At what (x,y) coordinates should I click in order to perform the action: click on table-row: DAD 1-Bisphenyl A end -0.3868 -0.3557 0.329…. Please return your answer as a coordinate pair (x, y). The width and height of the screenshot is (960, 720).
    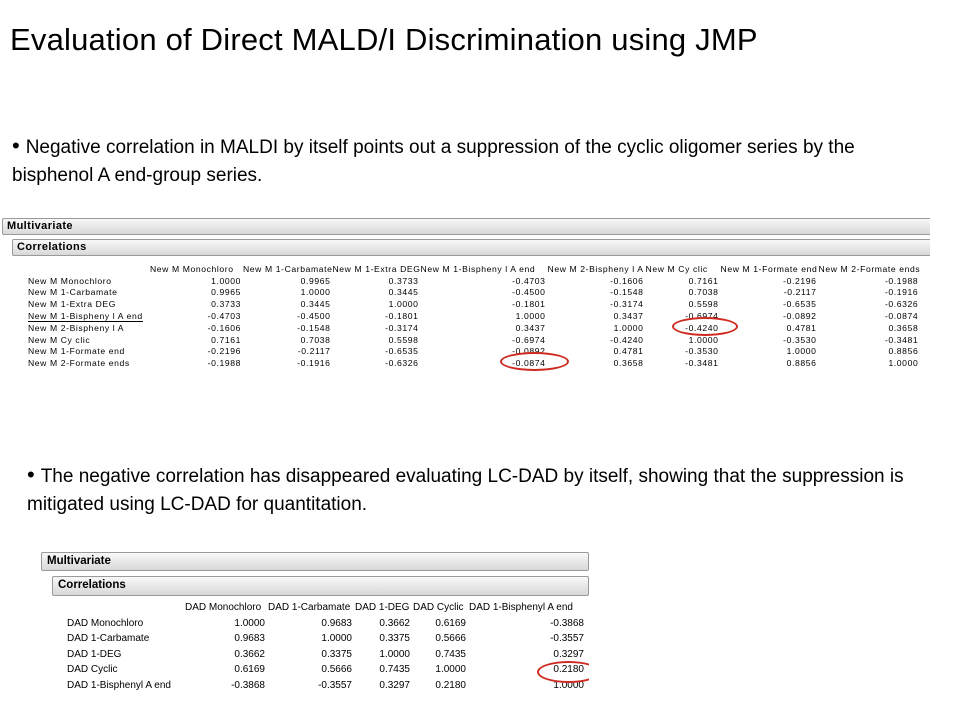
    Looking at the image, I should click on (327, 686).